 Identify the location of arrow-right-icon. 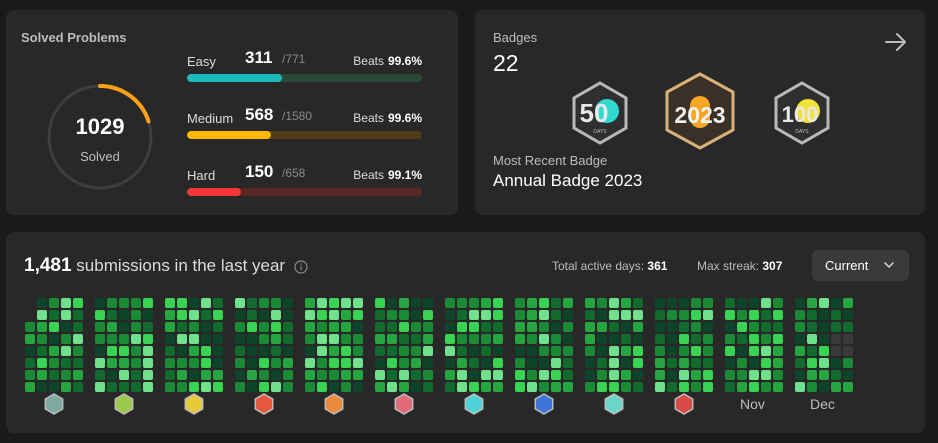
(896, 42).